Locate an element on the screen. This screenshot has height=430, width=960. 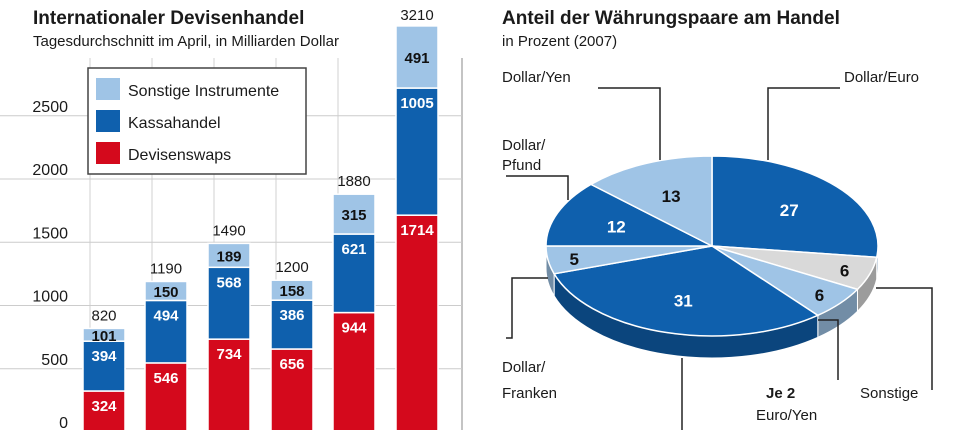
bar-value-label: 656 is located at coordinates (291, 364).